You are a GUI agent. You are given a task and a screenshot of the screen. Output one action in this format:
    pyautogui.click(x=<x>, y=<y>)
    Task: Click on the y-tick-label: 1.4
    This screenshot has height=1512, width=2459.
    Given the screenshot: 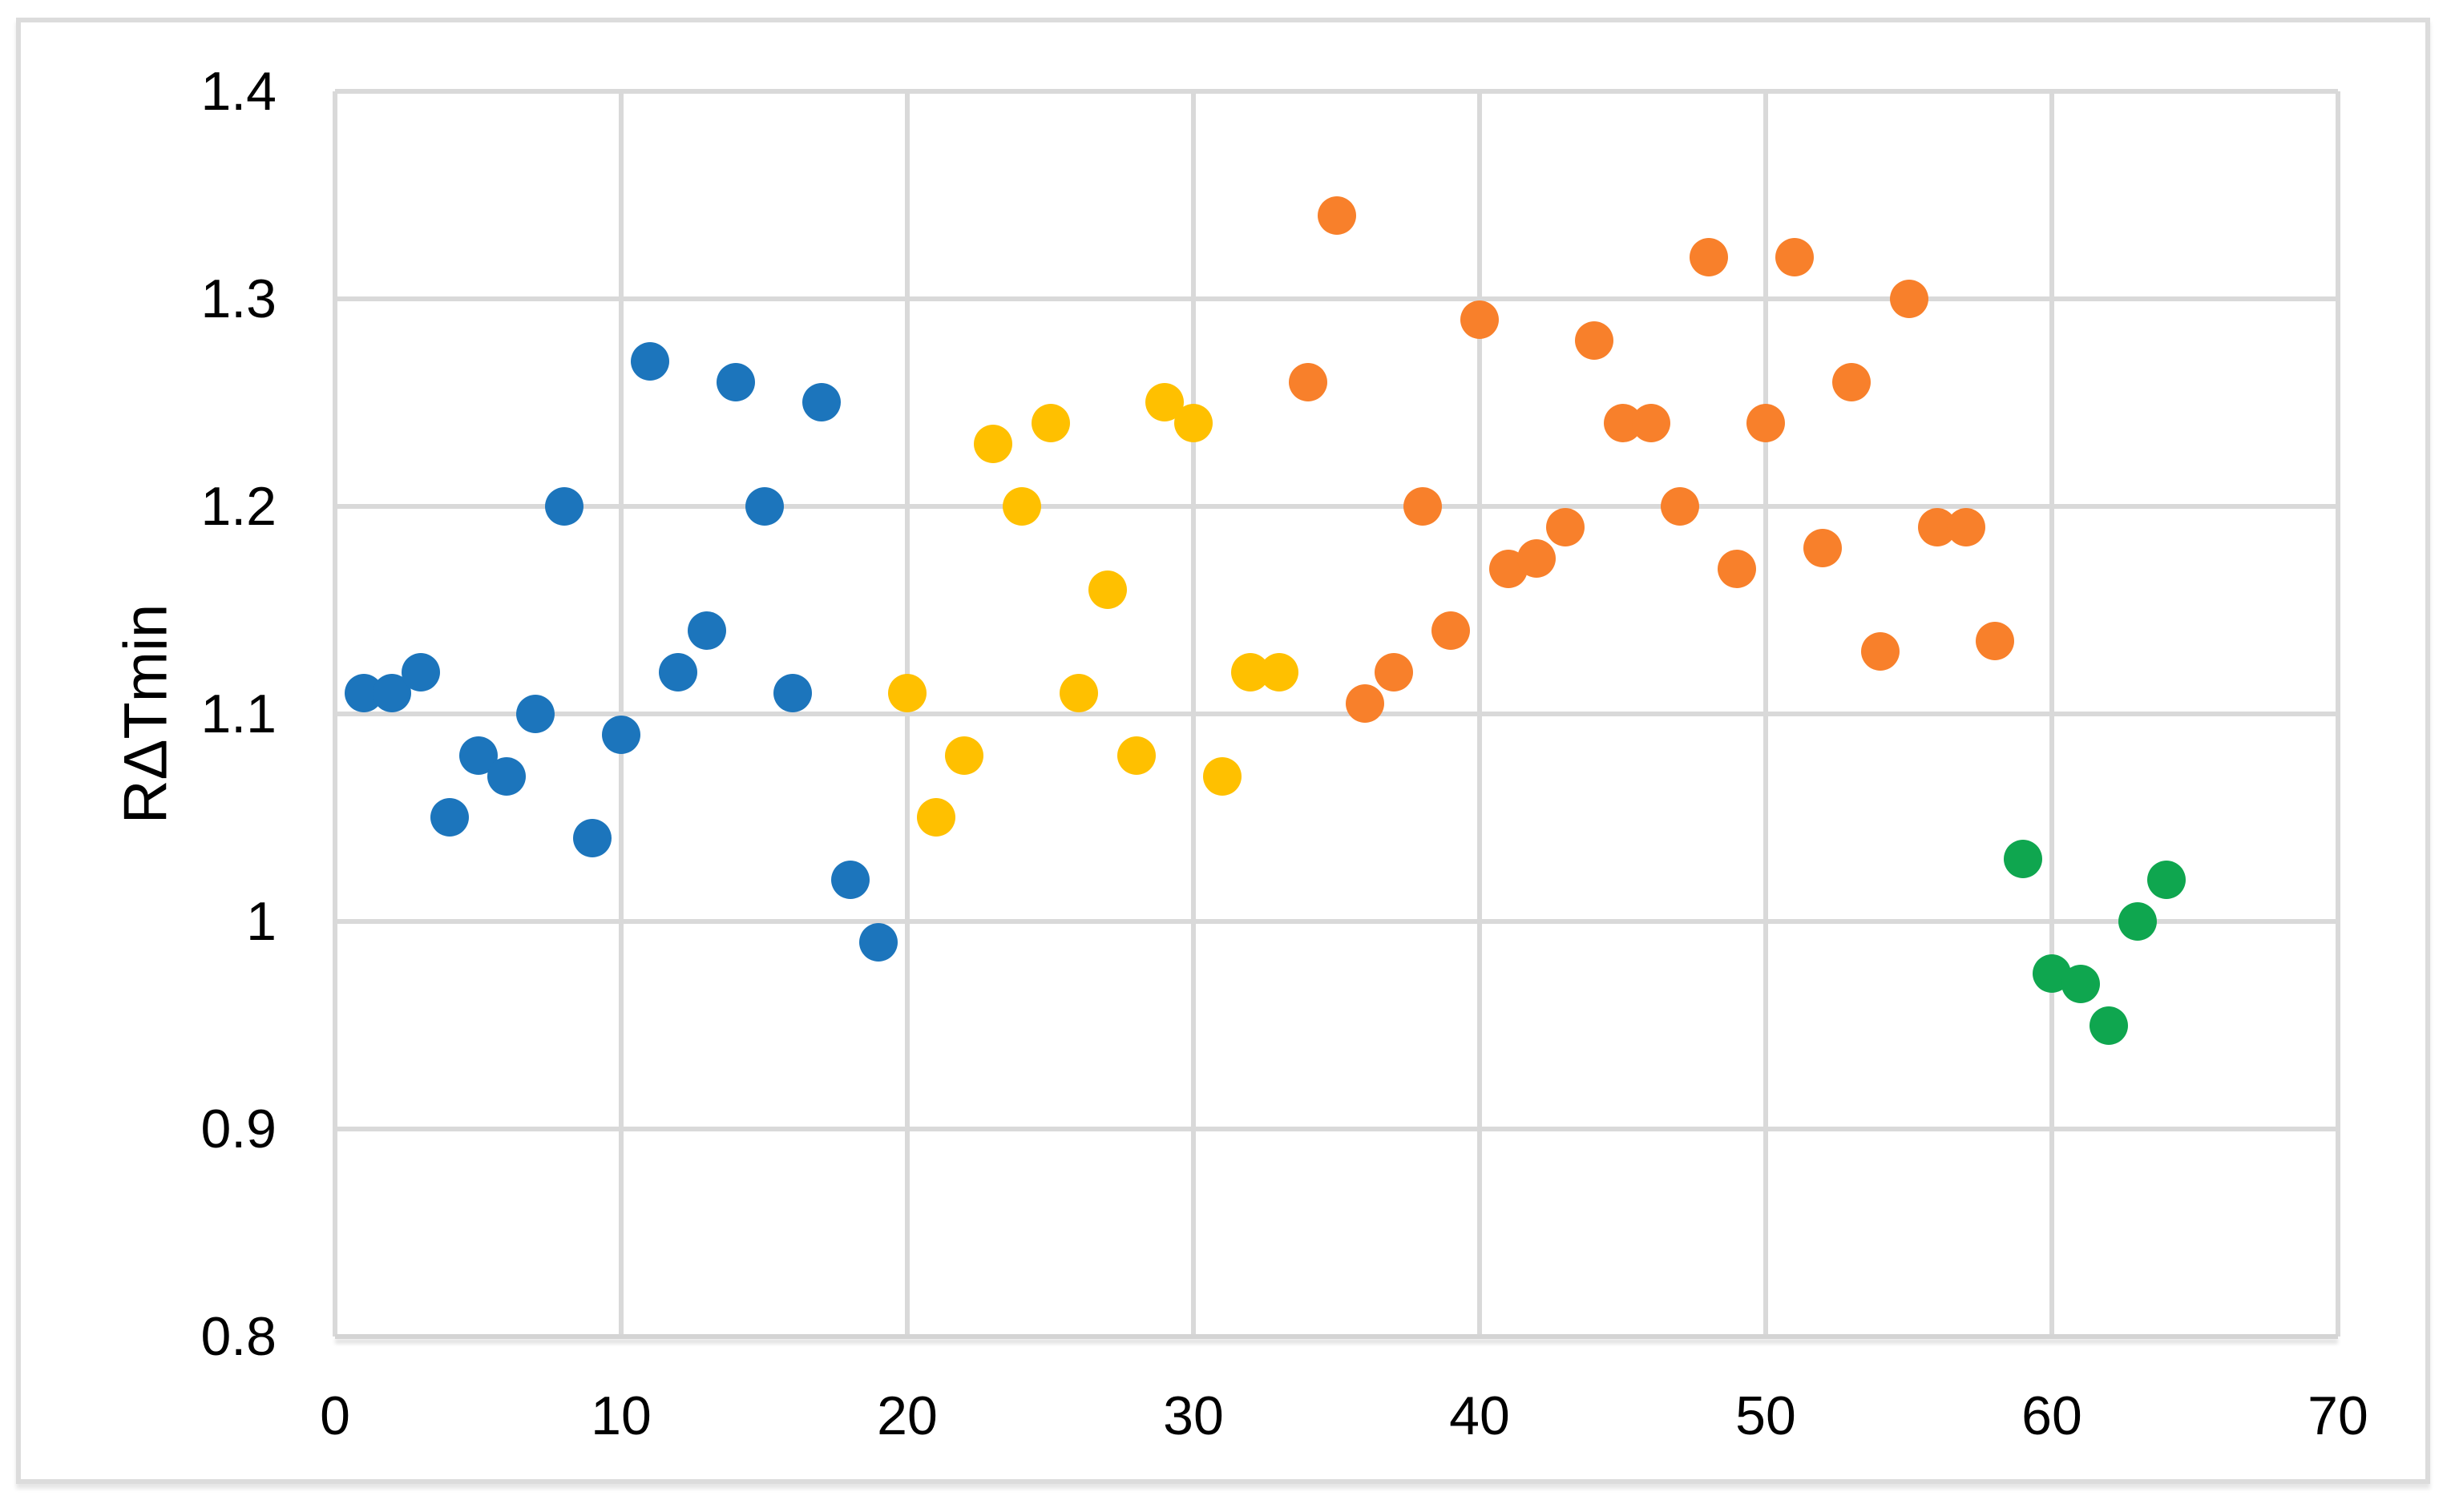 What is the action you would take?
    pyautogui.click(x=239, y=91)
    